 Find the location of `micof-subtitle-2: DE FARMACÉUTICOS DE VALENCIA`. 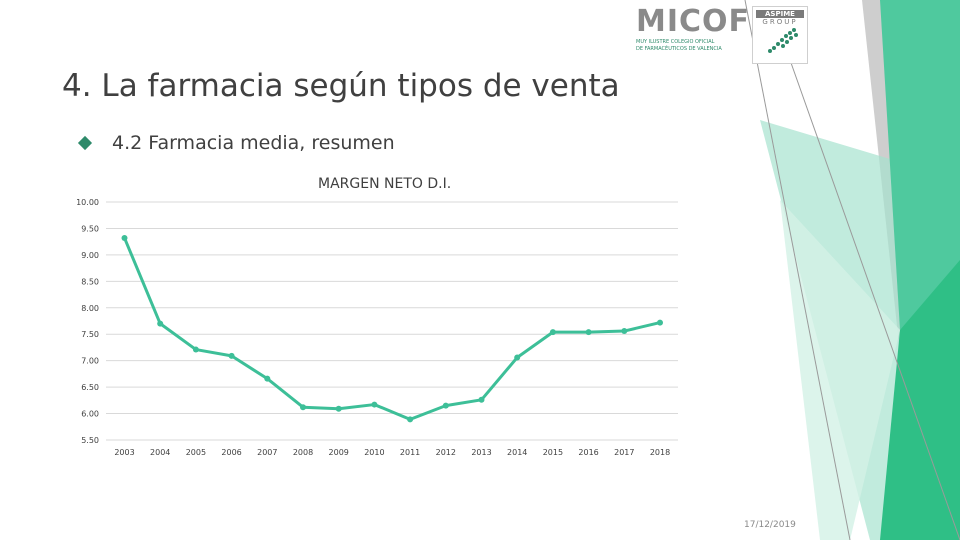

micof-subtitle-2: DE FARMACÉUTICOS DE VALENCIA is located at coordinates (679, 49).